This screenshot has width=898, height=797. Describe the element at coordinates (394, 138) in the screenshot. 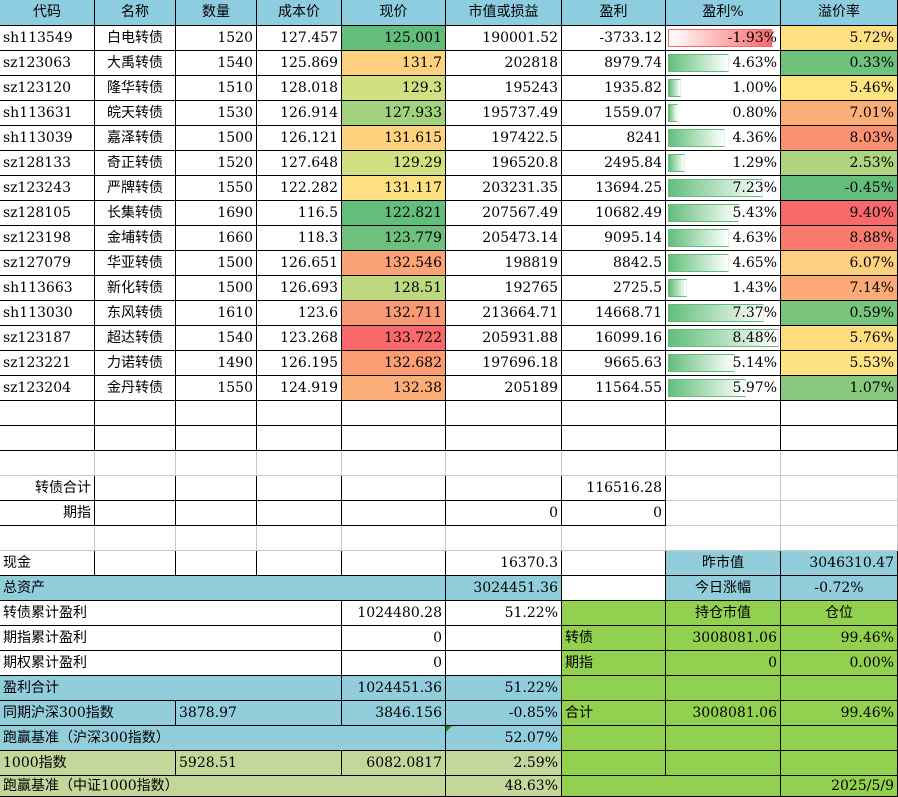

I see `bond-price: 131.615` at that location.